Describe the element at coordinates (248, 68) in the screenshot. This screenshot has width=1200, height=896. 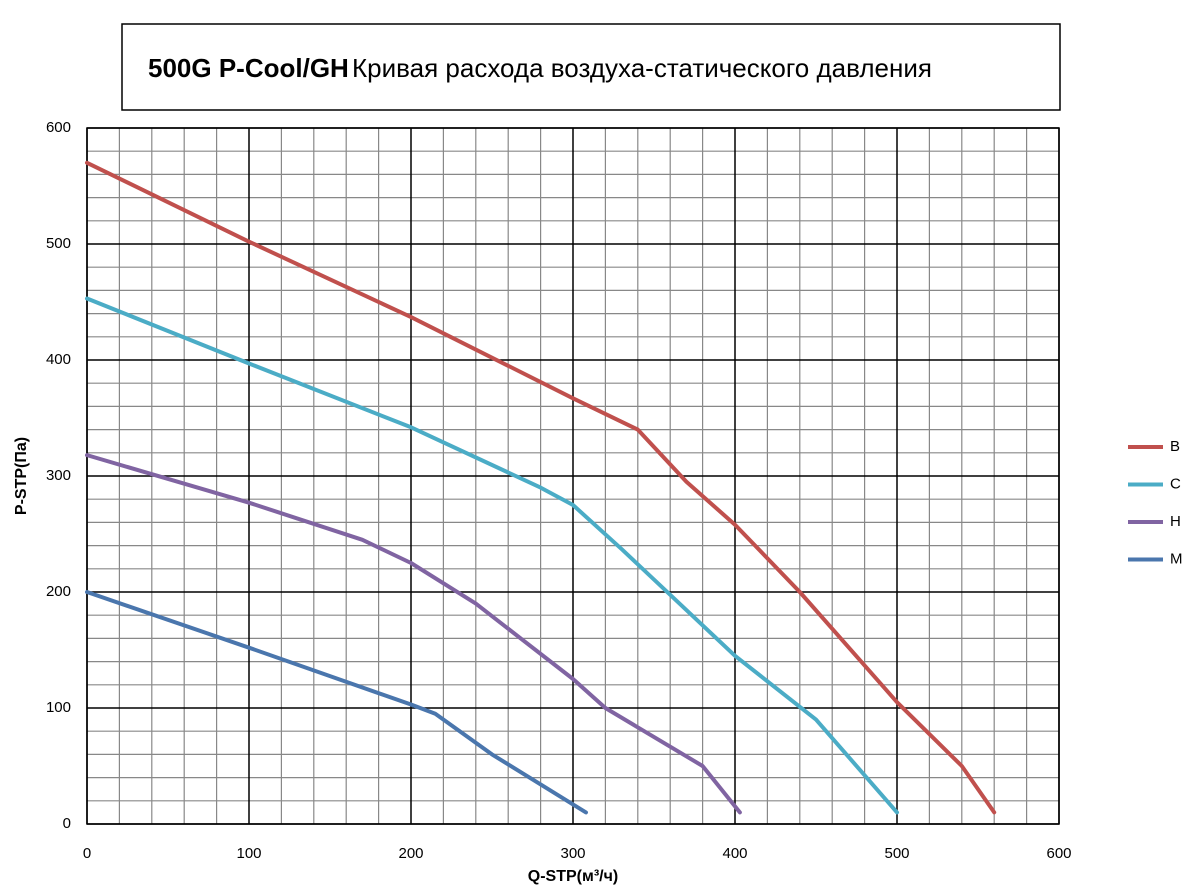
I see `chart-title: 500G P-Cool/GH` at that location.